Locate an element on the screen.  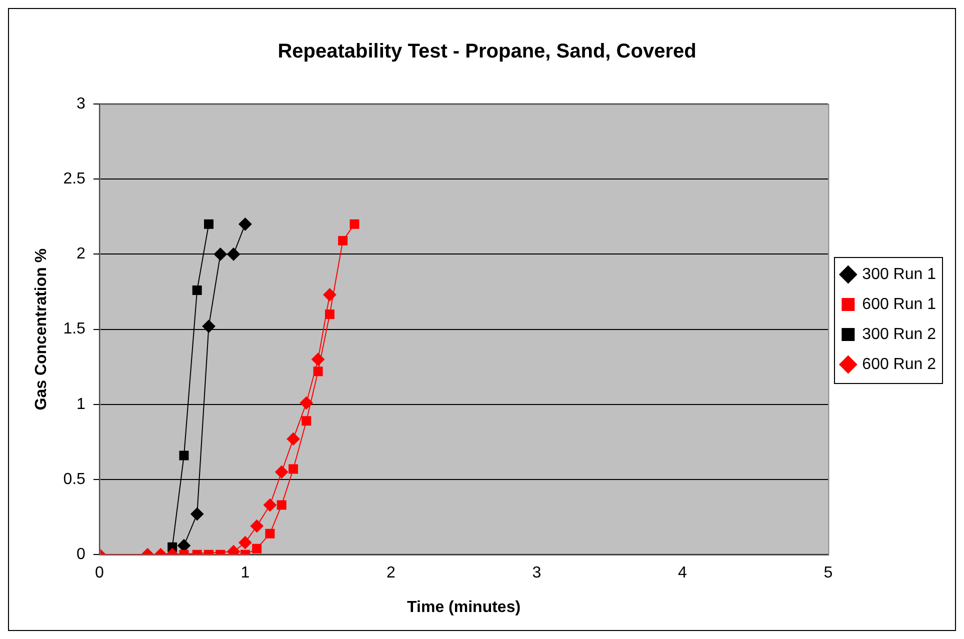
legend-label: 300 Run 1 is located at coordinates (899, 274).